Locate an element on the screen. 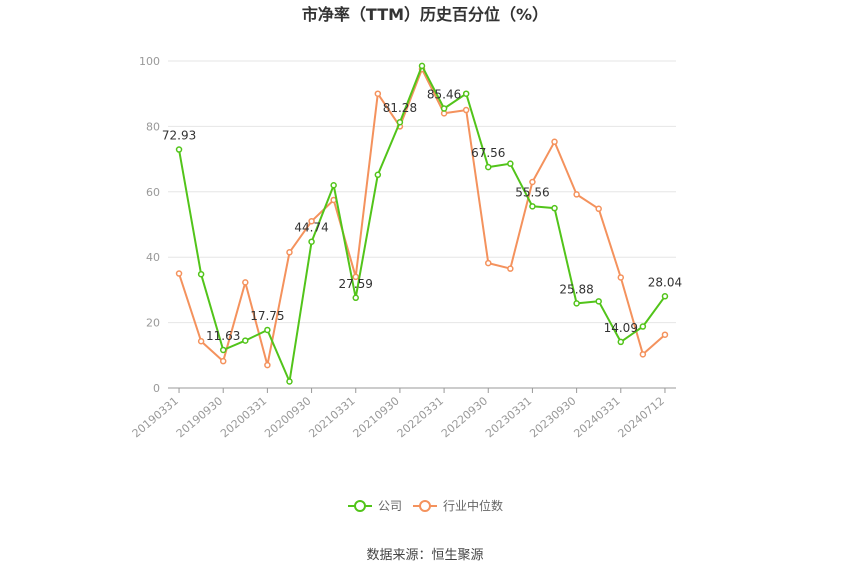 This screenshot has width=850, height=575. legend-item-industry: 行业中位数 is located at coordinates (458, 505).